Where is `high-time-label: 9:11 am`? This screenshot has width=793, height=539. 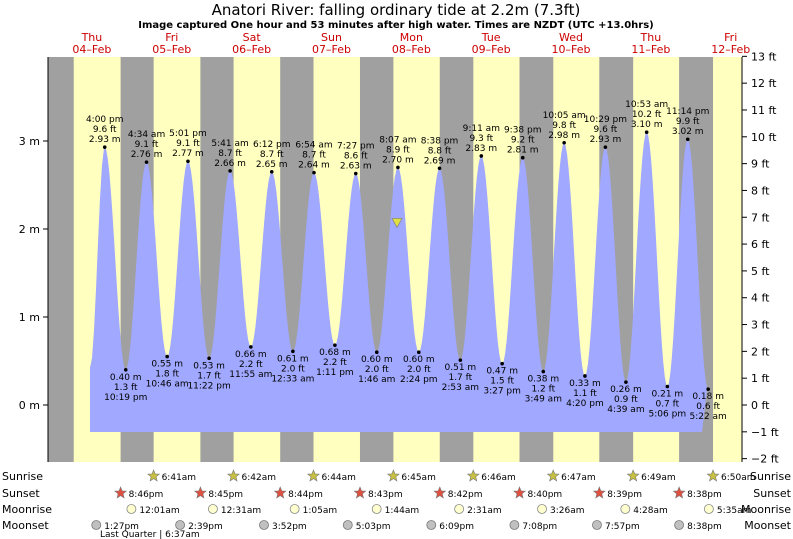
high-time-label: 9:11 am is located at coordinates (481, 129).